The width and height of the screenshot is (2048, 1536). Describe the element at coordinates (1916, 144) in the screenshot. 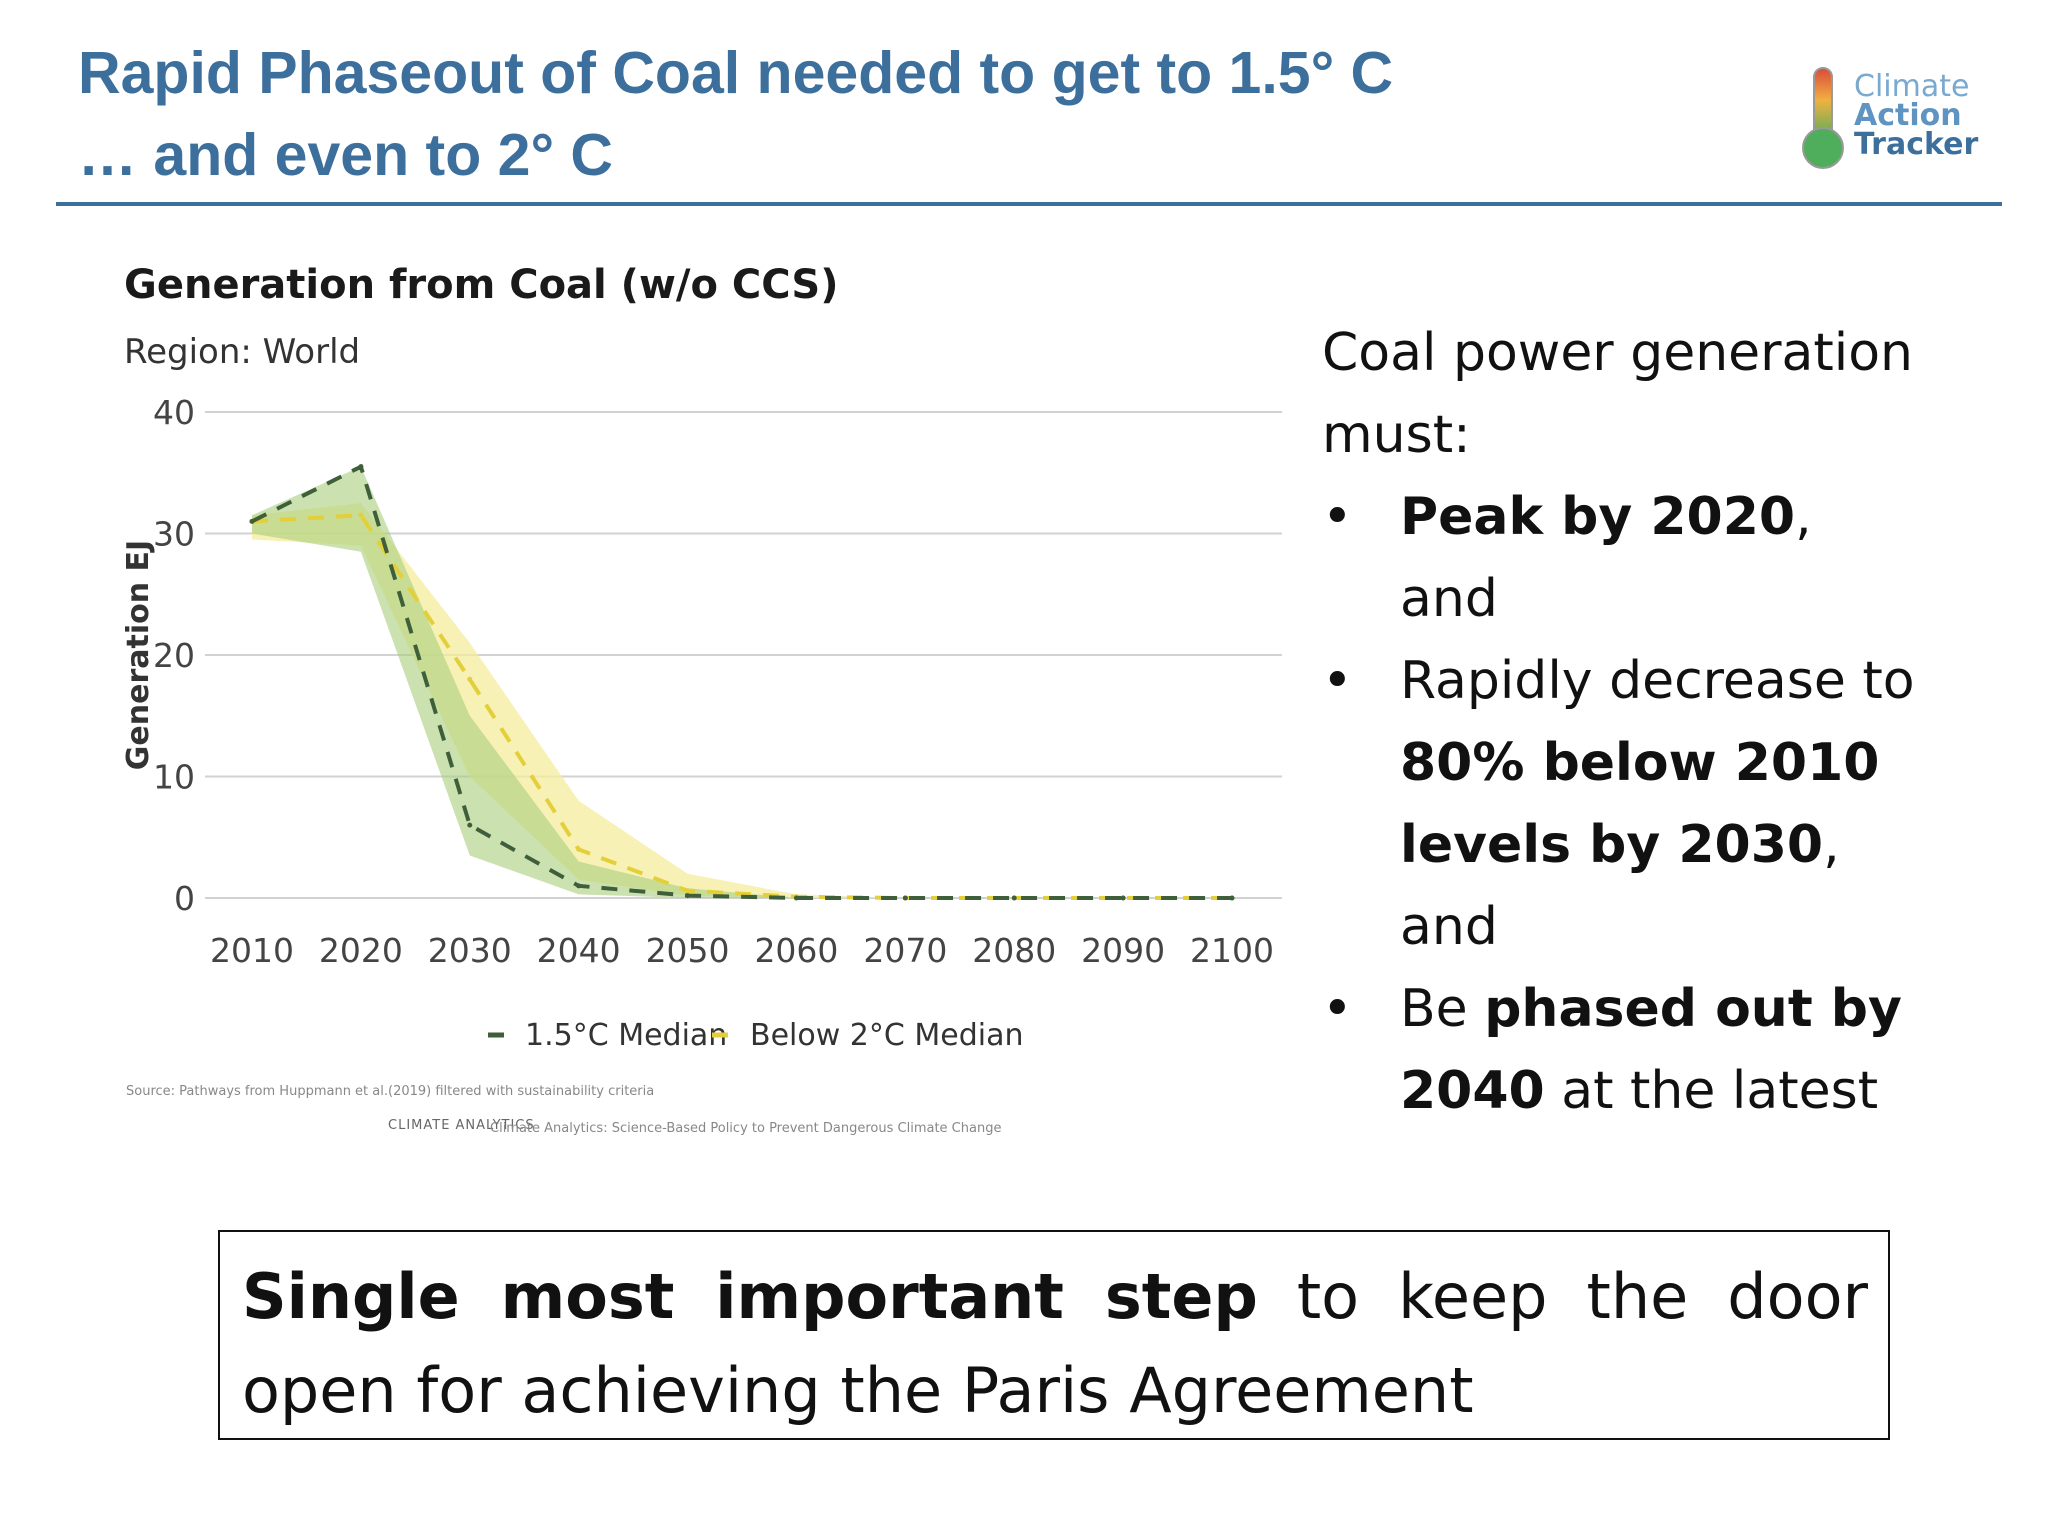

I see `logo-text-tracker: Tracker` at that location.